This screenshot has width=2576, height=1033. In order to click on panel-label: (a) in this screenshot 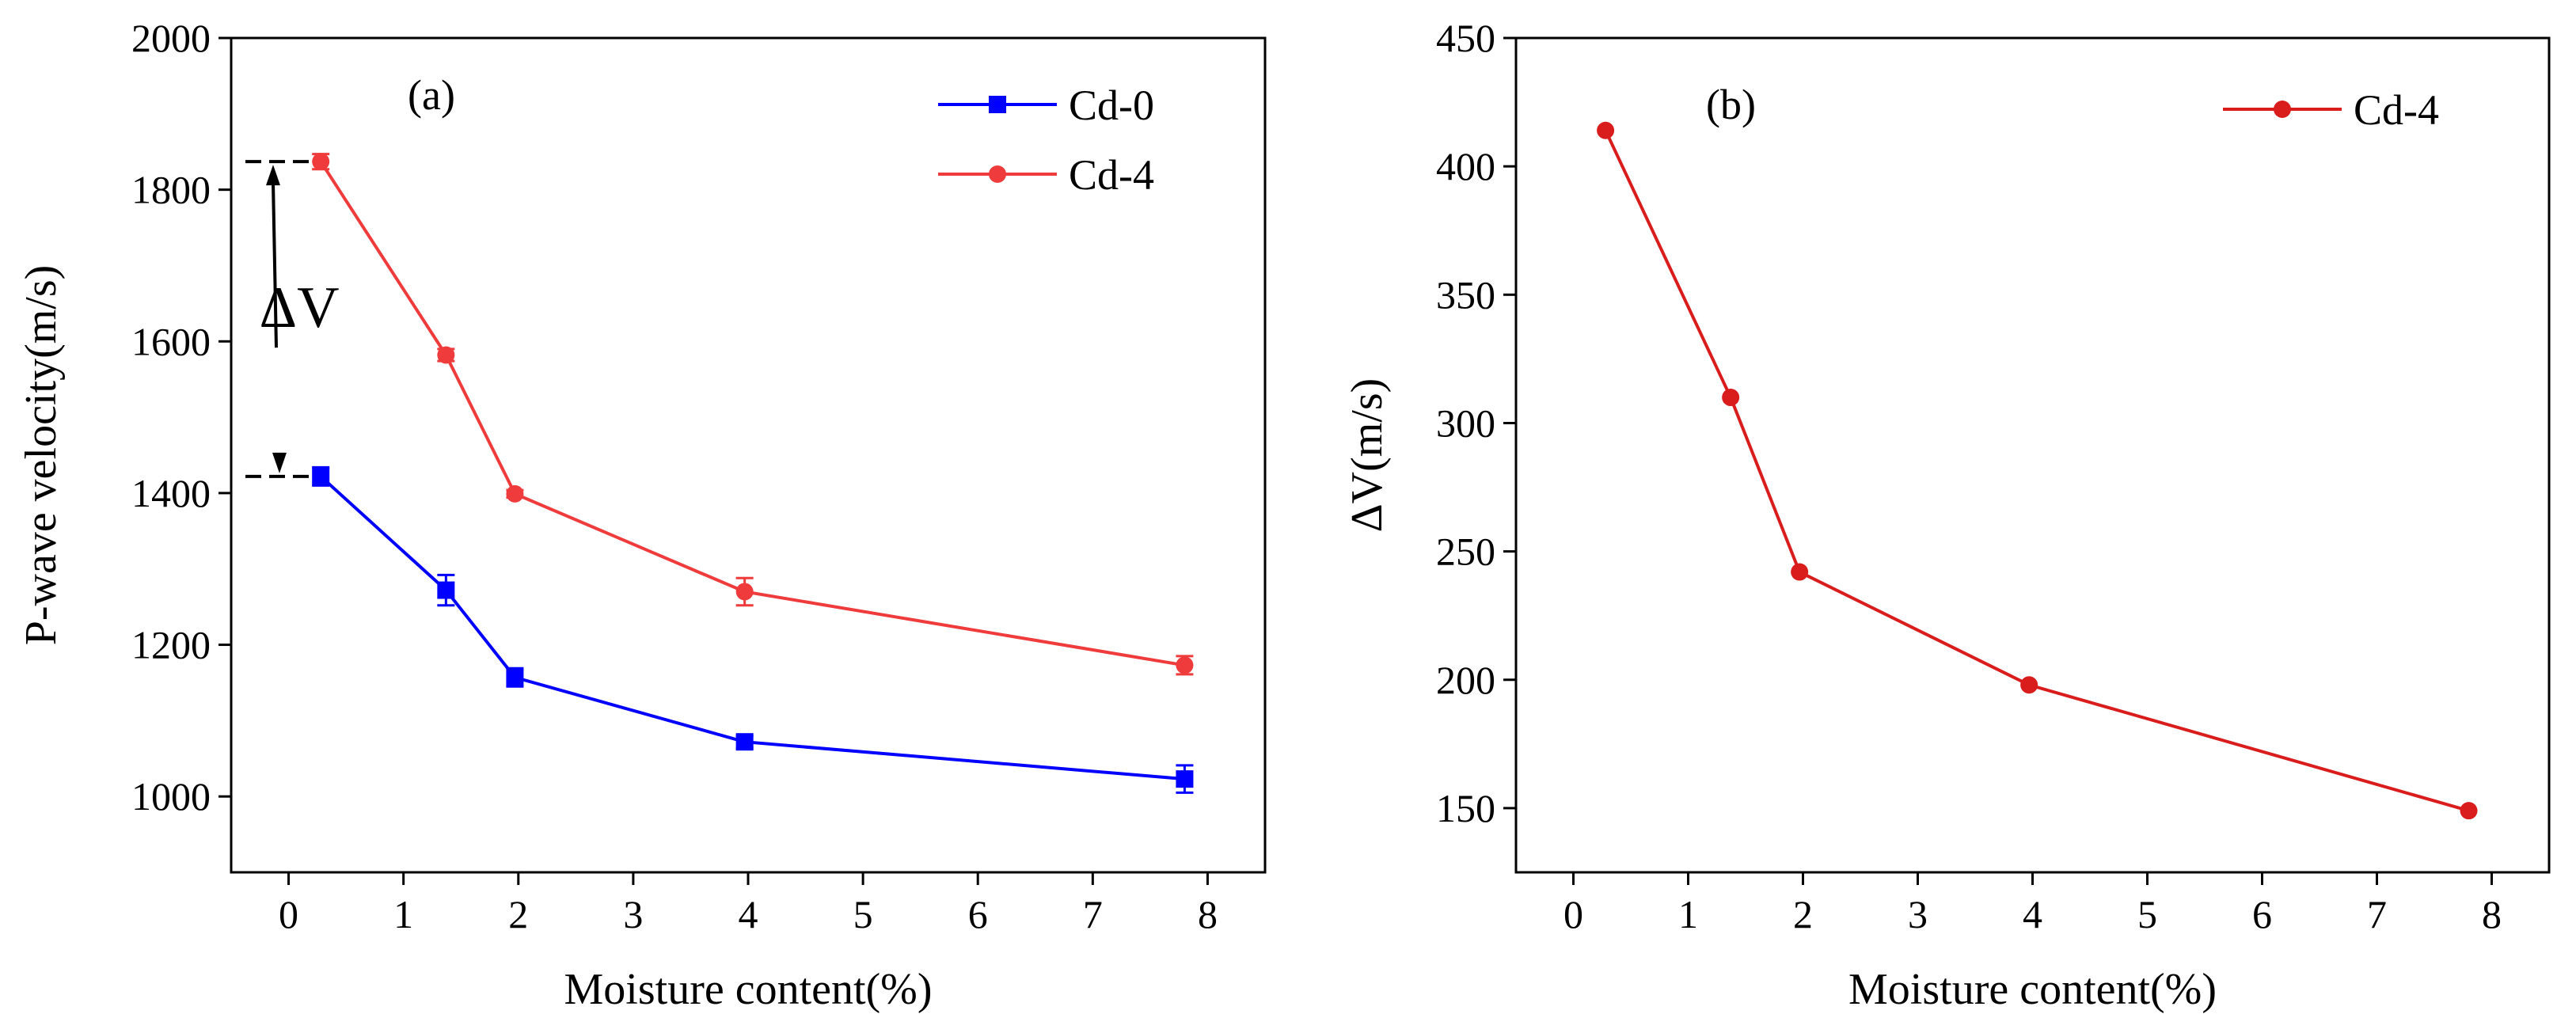, I will do `click(432, 95)`.